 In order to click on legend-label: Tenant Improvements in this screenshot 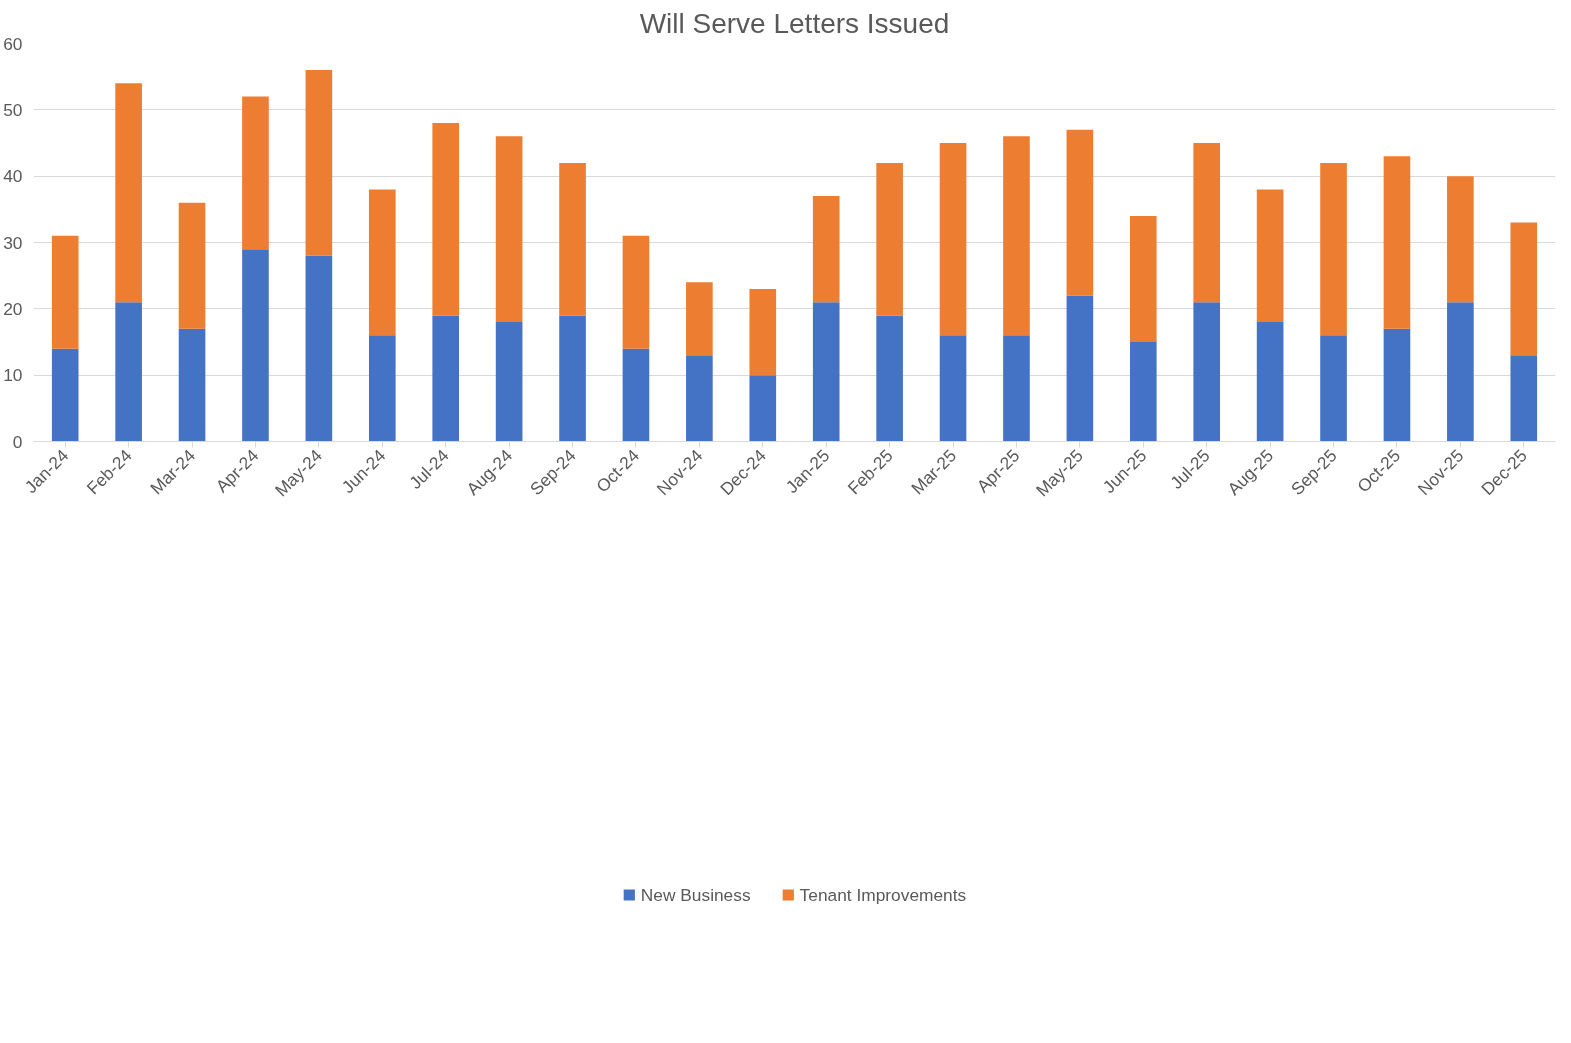, I will do `click(883, 895)`.